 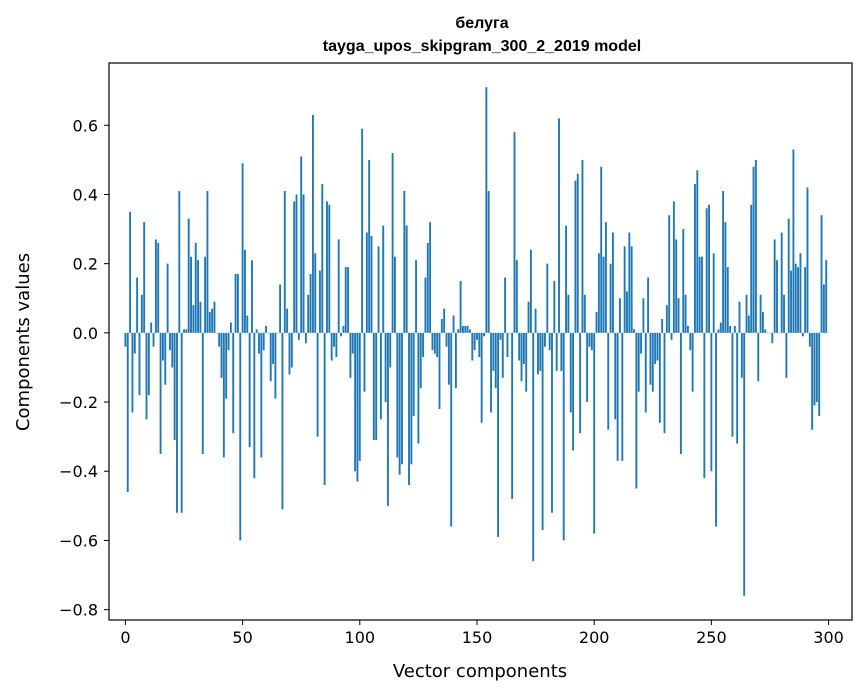 I want to click on x-tick-label: 150, so click(x=477, y=637).